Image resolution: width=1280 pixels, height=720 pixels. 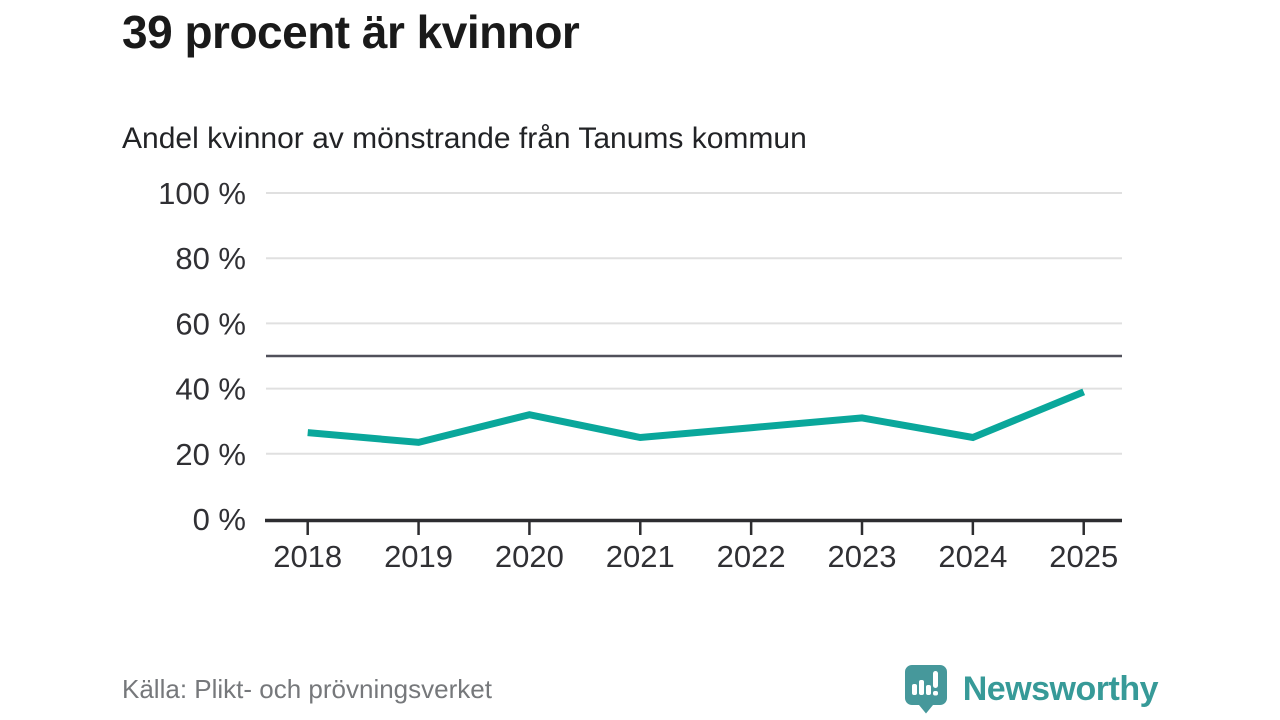 What do you see at coordinates (925, 689) in the screenshot?
I see `newsworthy-chart-bubble-icon` at bounding box center [925, 689].